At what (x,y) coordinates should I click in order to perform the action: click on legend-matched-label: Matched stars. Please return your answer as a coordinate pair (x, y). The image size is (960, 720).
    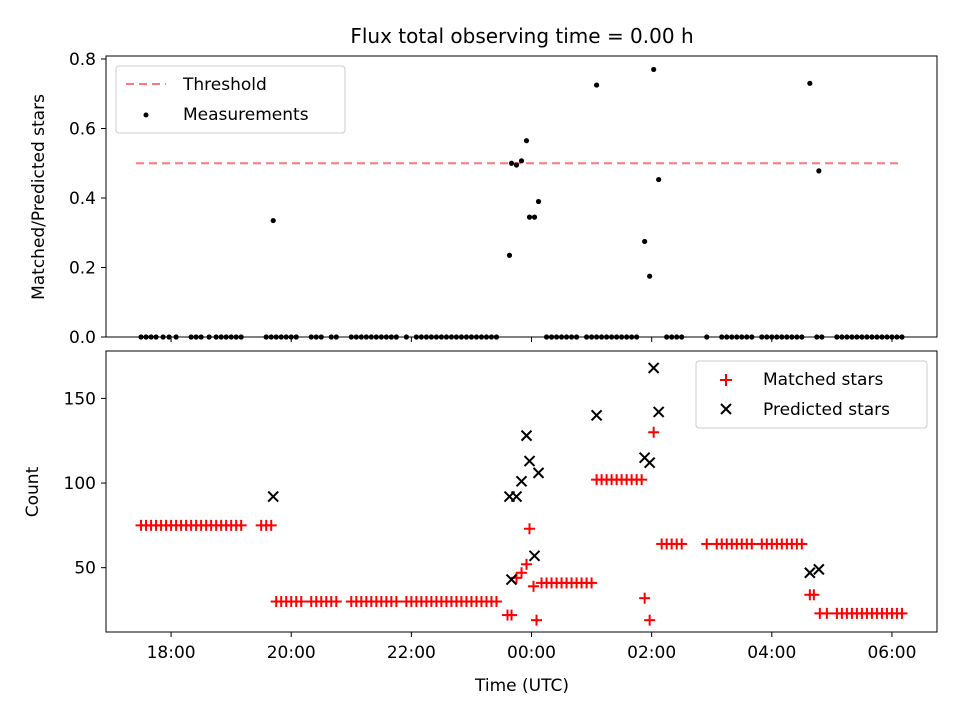
    Looking at the image, I should click on (823, 380).